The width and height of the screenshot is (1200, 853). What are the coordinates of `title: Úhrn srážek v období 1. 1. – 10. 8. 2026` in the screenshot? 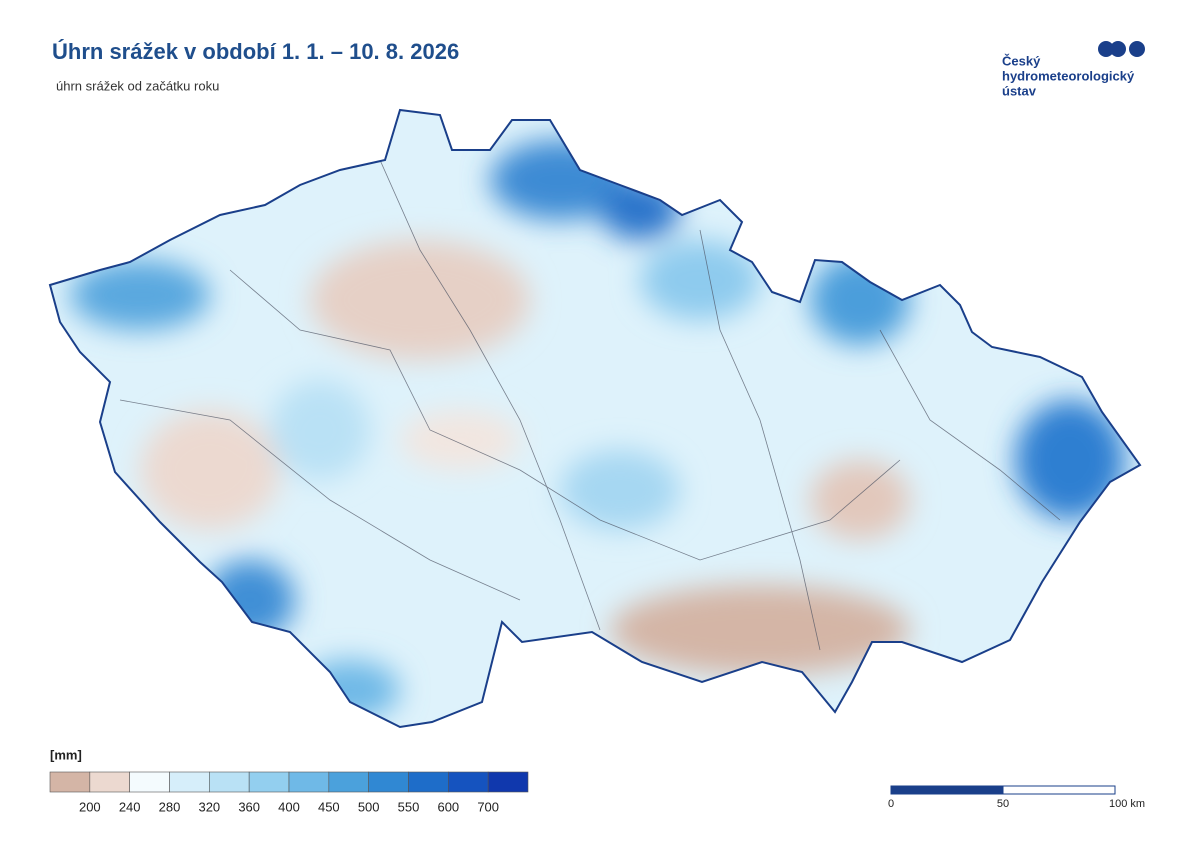 It's located at (255, 51).